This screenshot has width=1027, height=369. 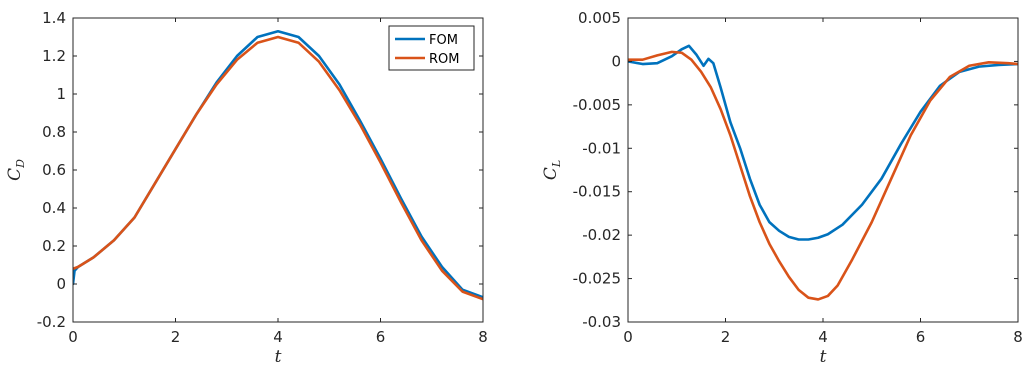 What do you see at coordinates (54, 246) in the screenshot?
I see `y-tick-label: 0.2` at bounding box center [54, 246].